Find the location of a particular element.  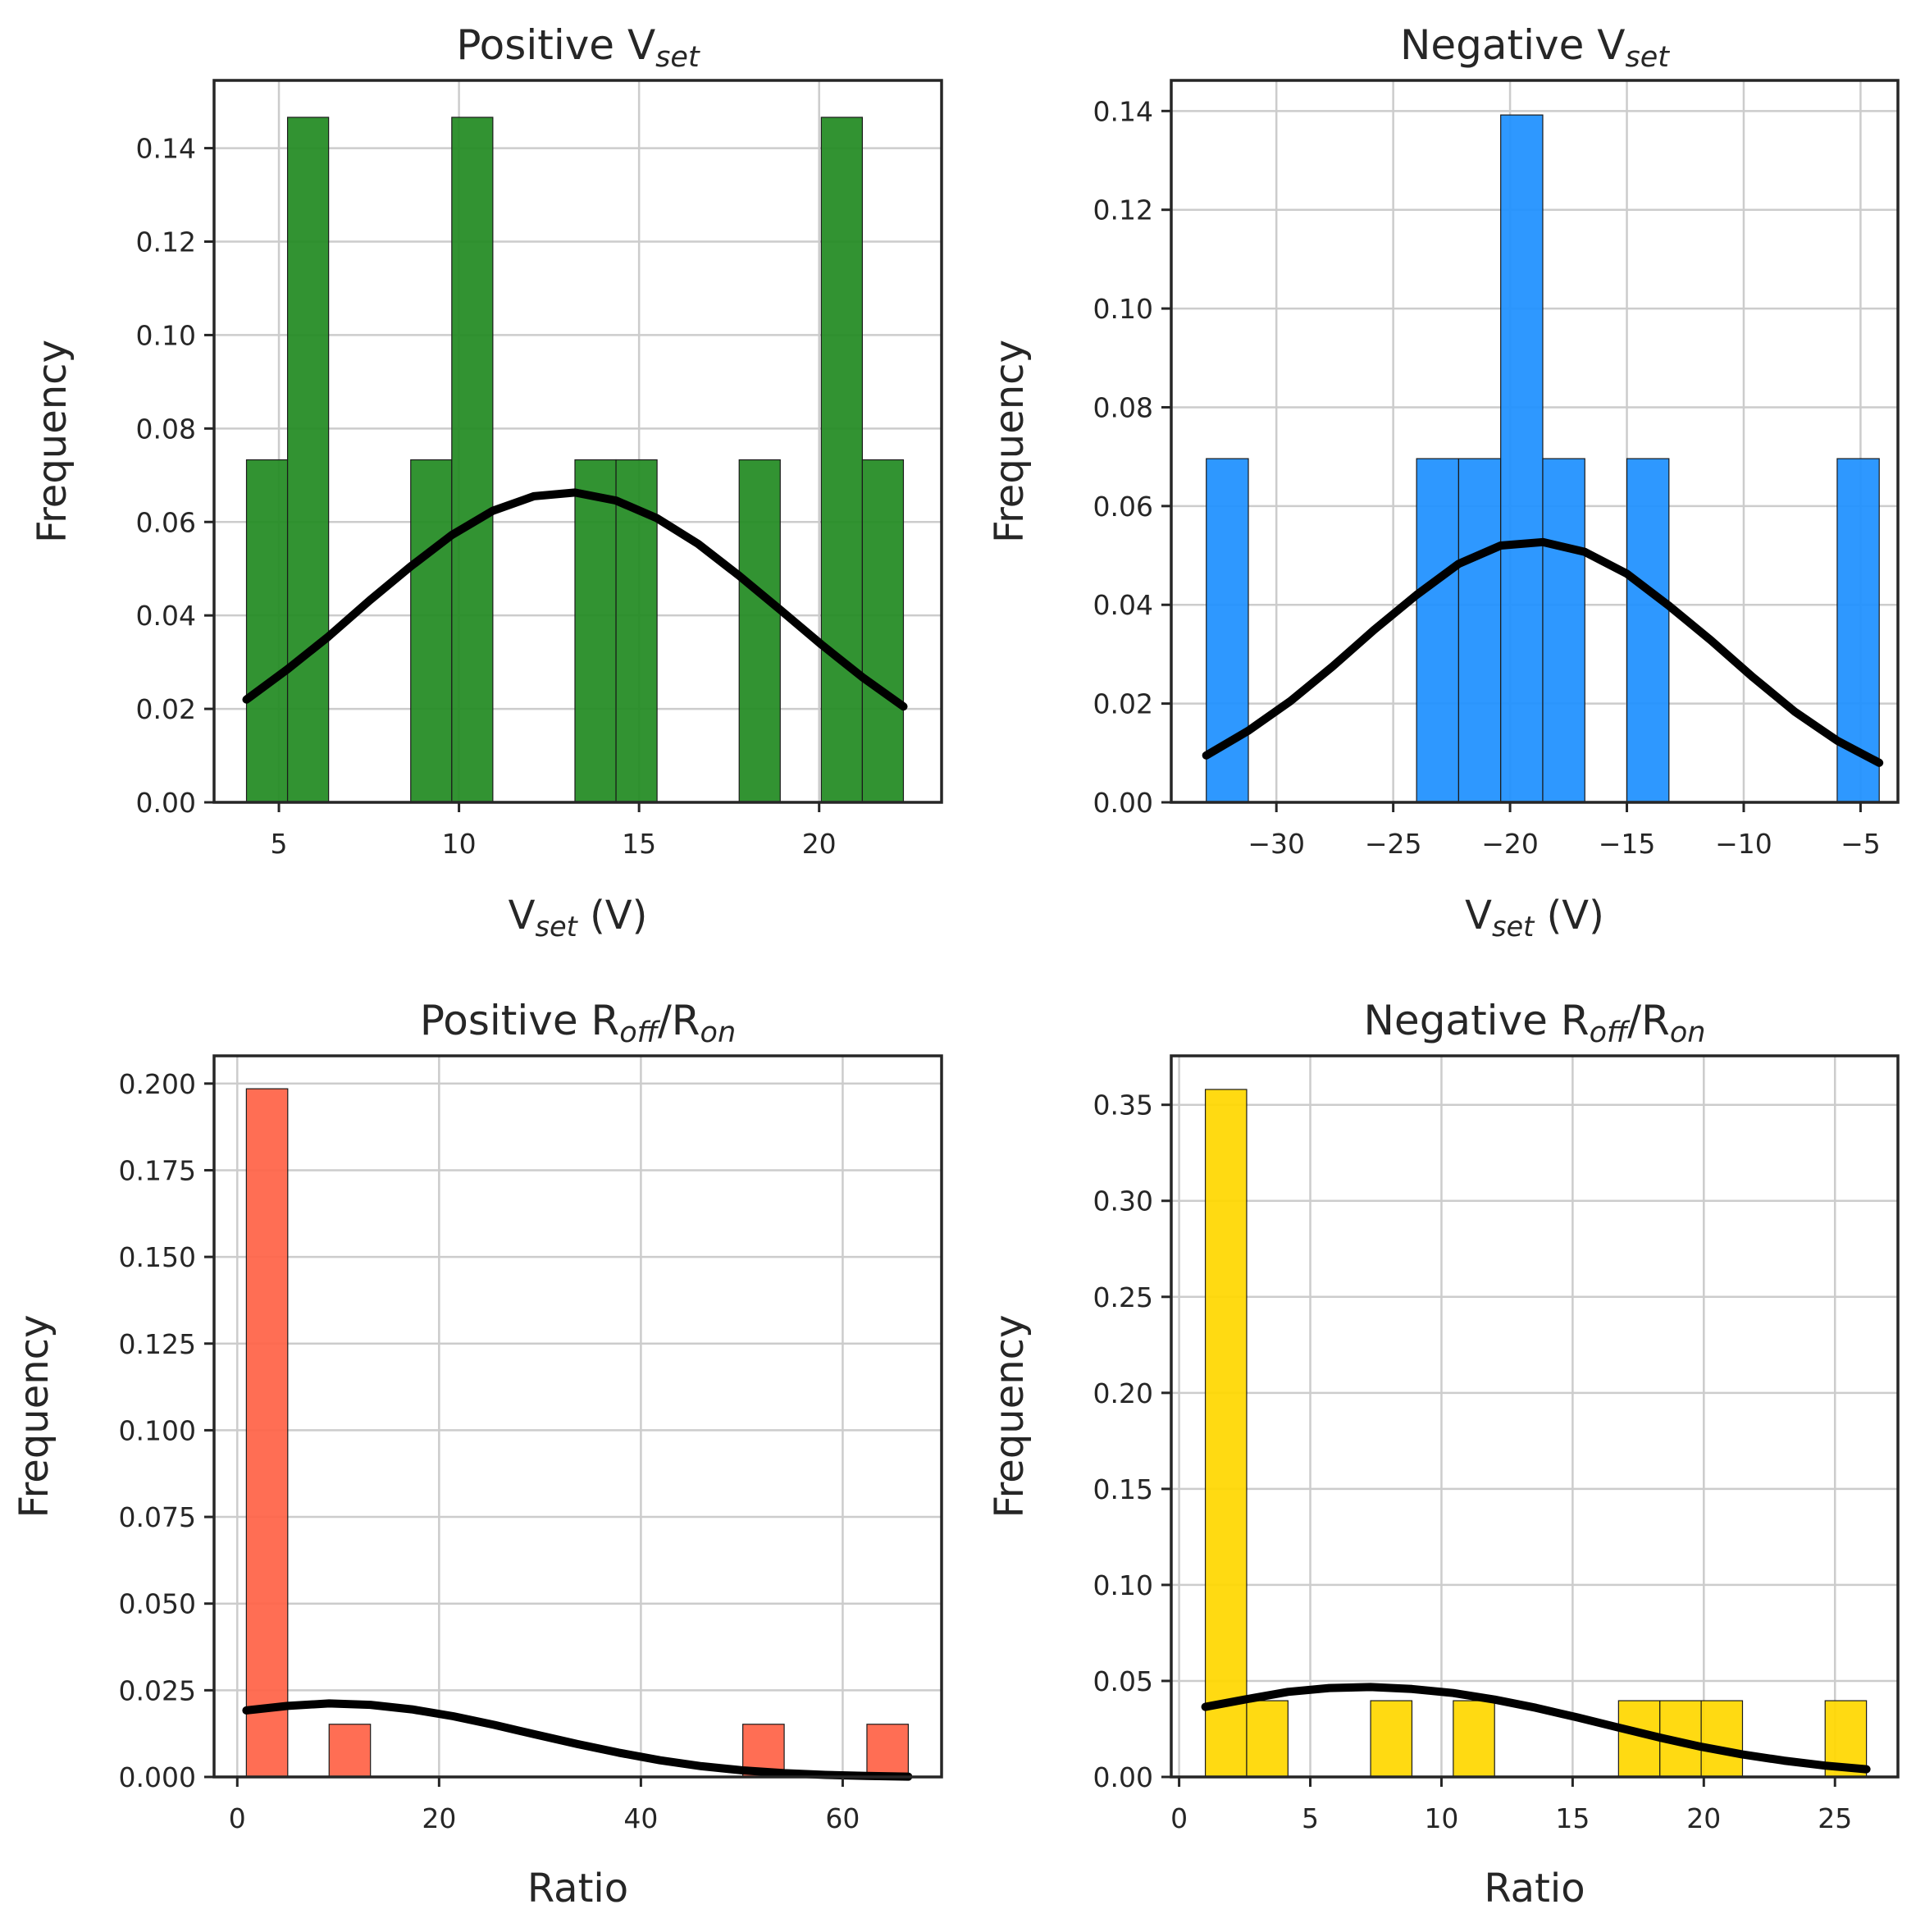

x-tick-label: 40 is located at coordinates (640, 1818).